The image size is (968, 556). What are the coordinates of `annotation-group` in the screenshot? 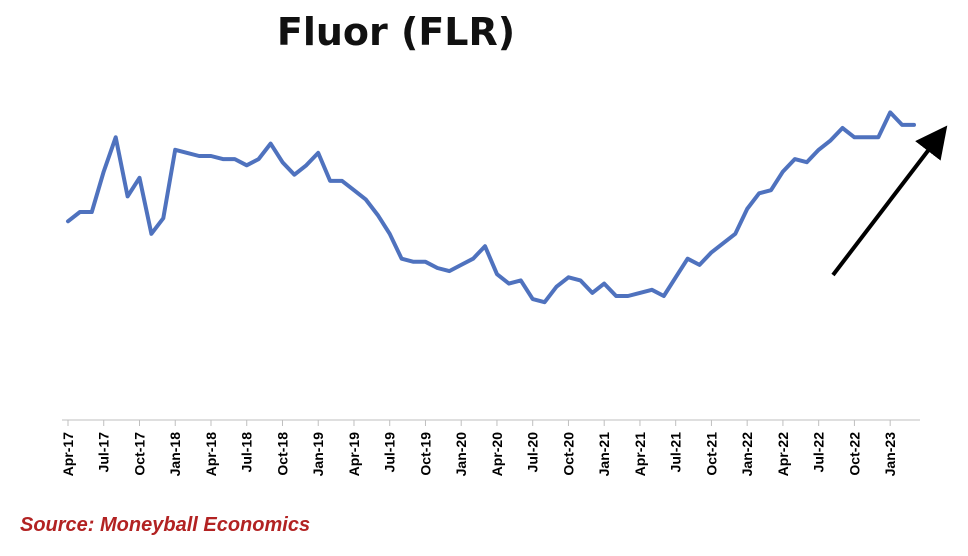 It's located at (889, 201).